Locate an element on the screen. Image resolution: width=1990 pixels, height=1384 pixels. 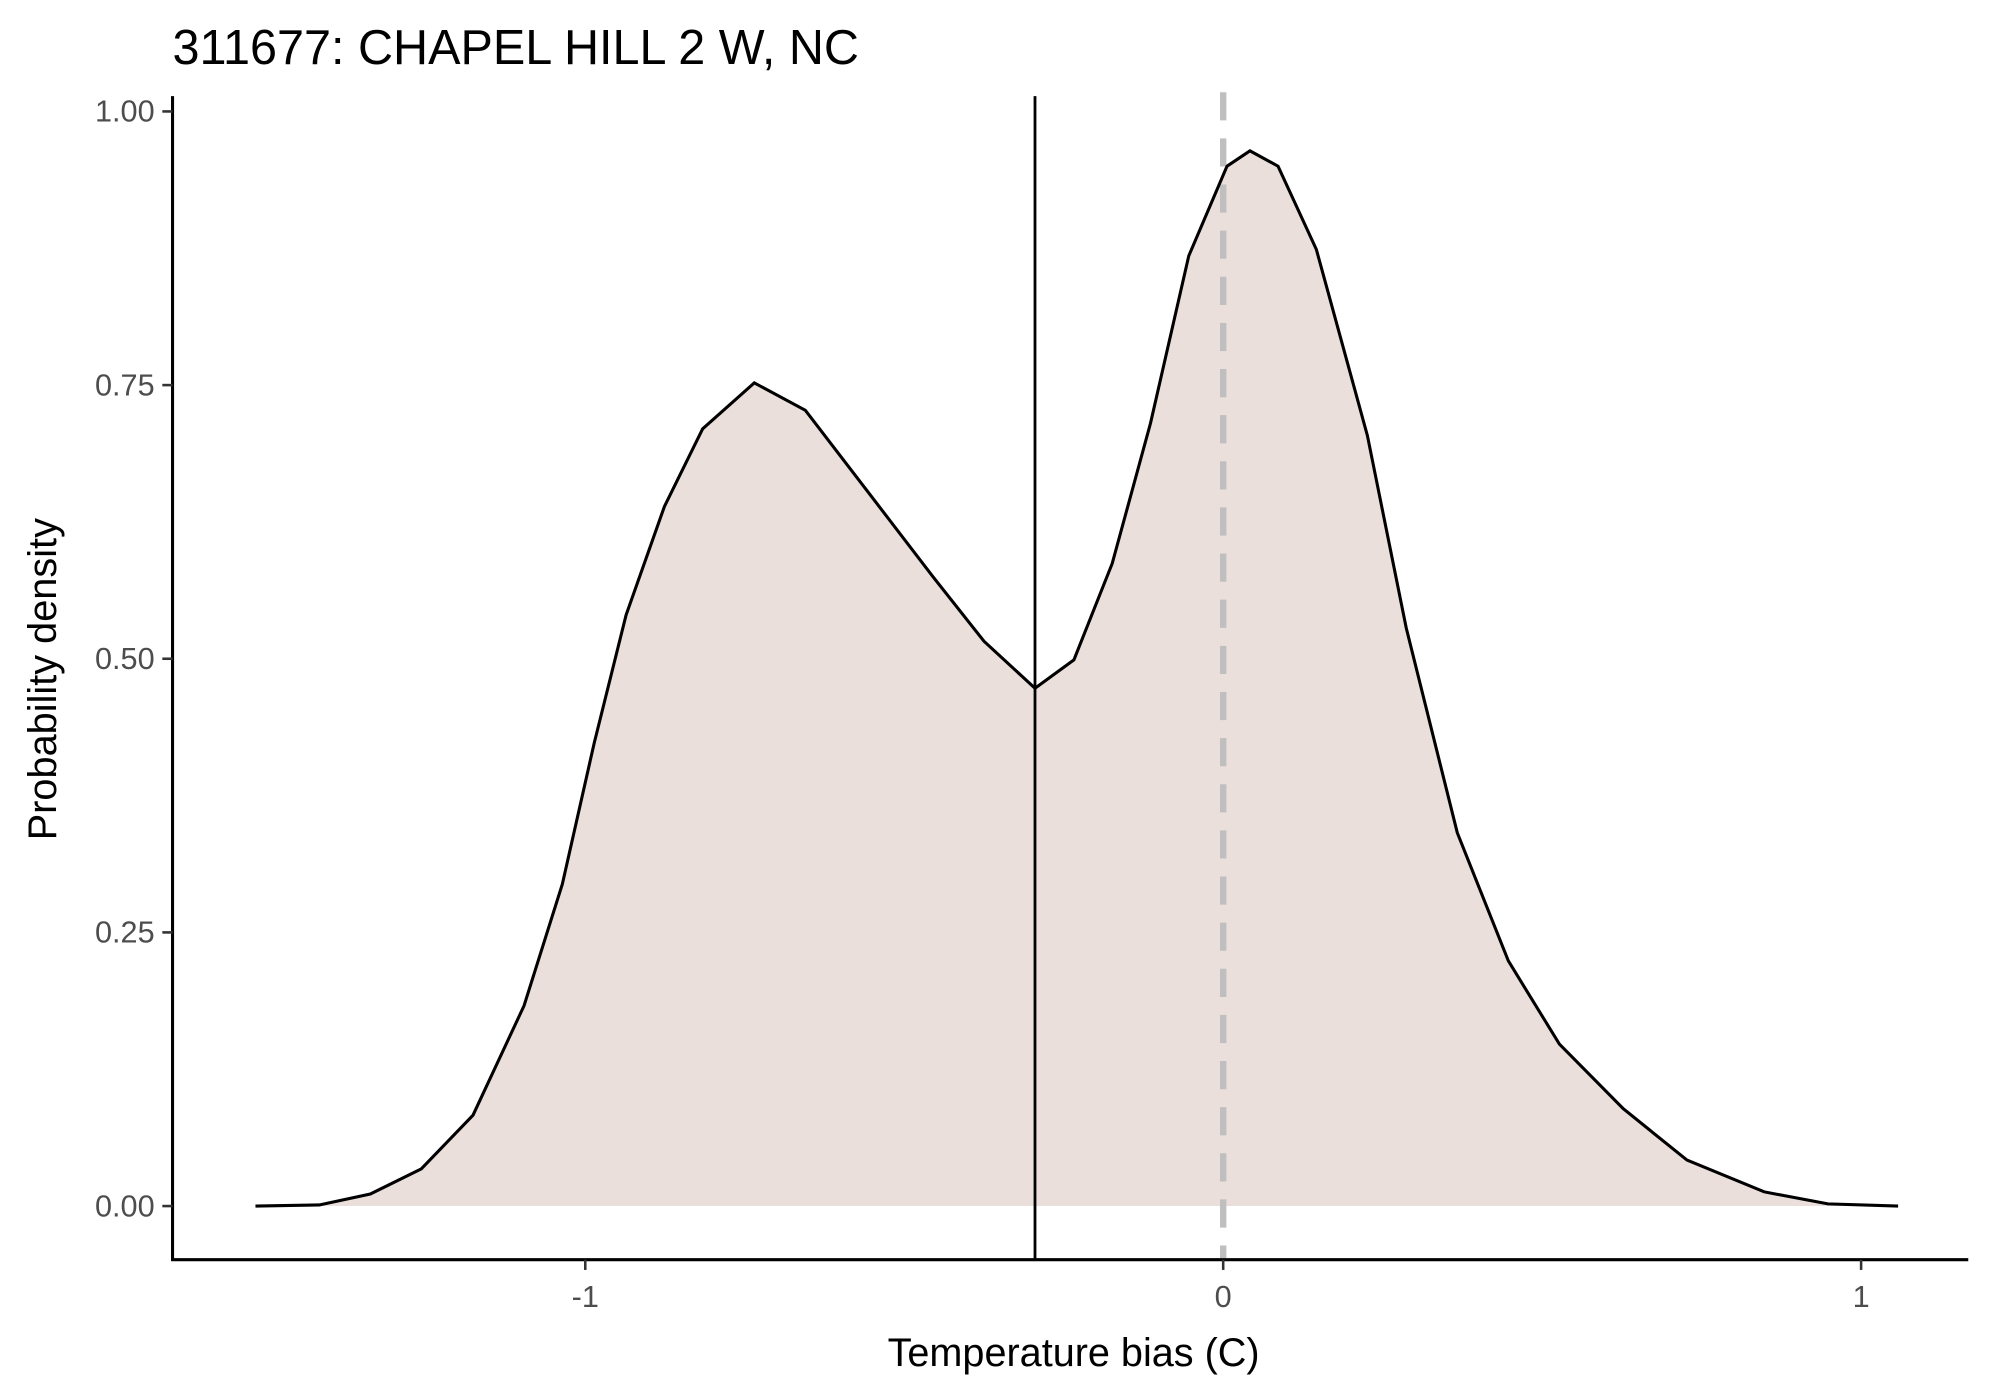
chart-title: 311677: CHAPEL HILL 2 W, NC is located at coordinates (516, 48).